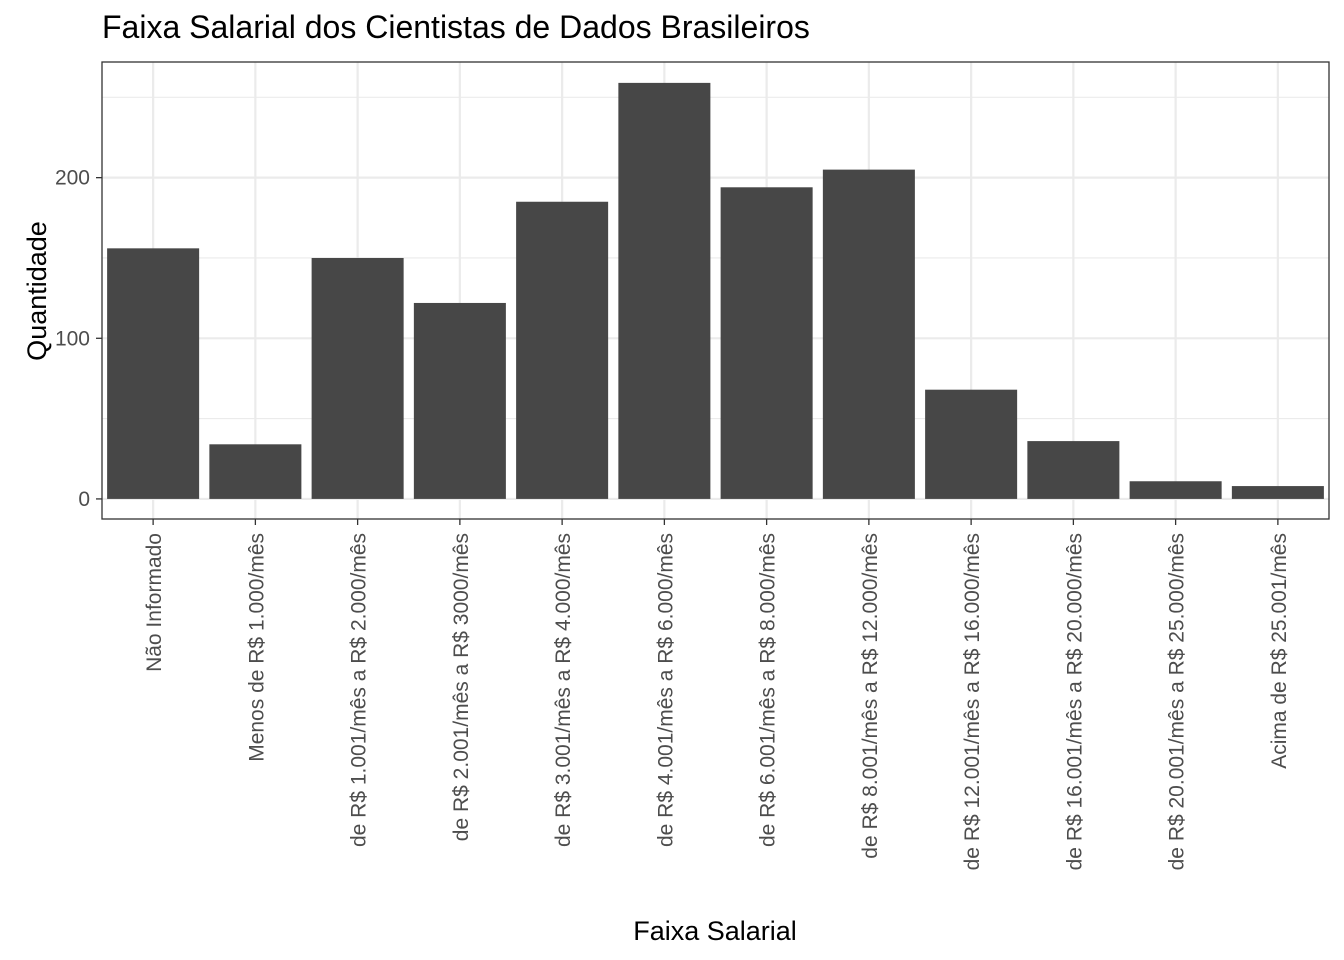 The height and width of the screenshot is (960, 1344). Describe the element at coordinates (154, 602) in the screenshot. I see `x-tick-label: Não Informado` at that location.